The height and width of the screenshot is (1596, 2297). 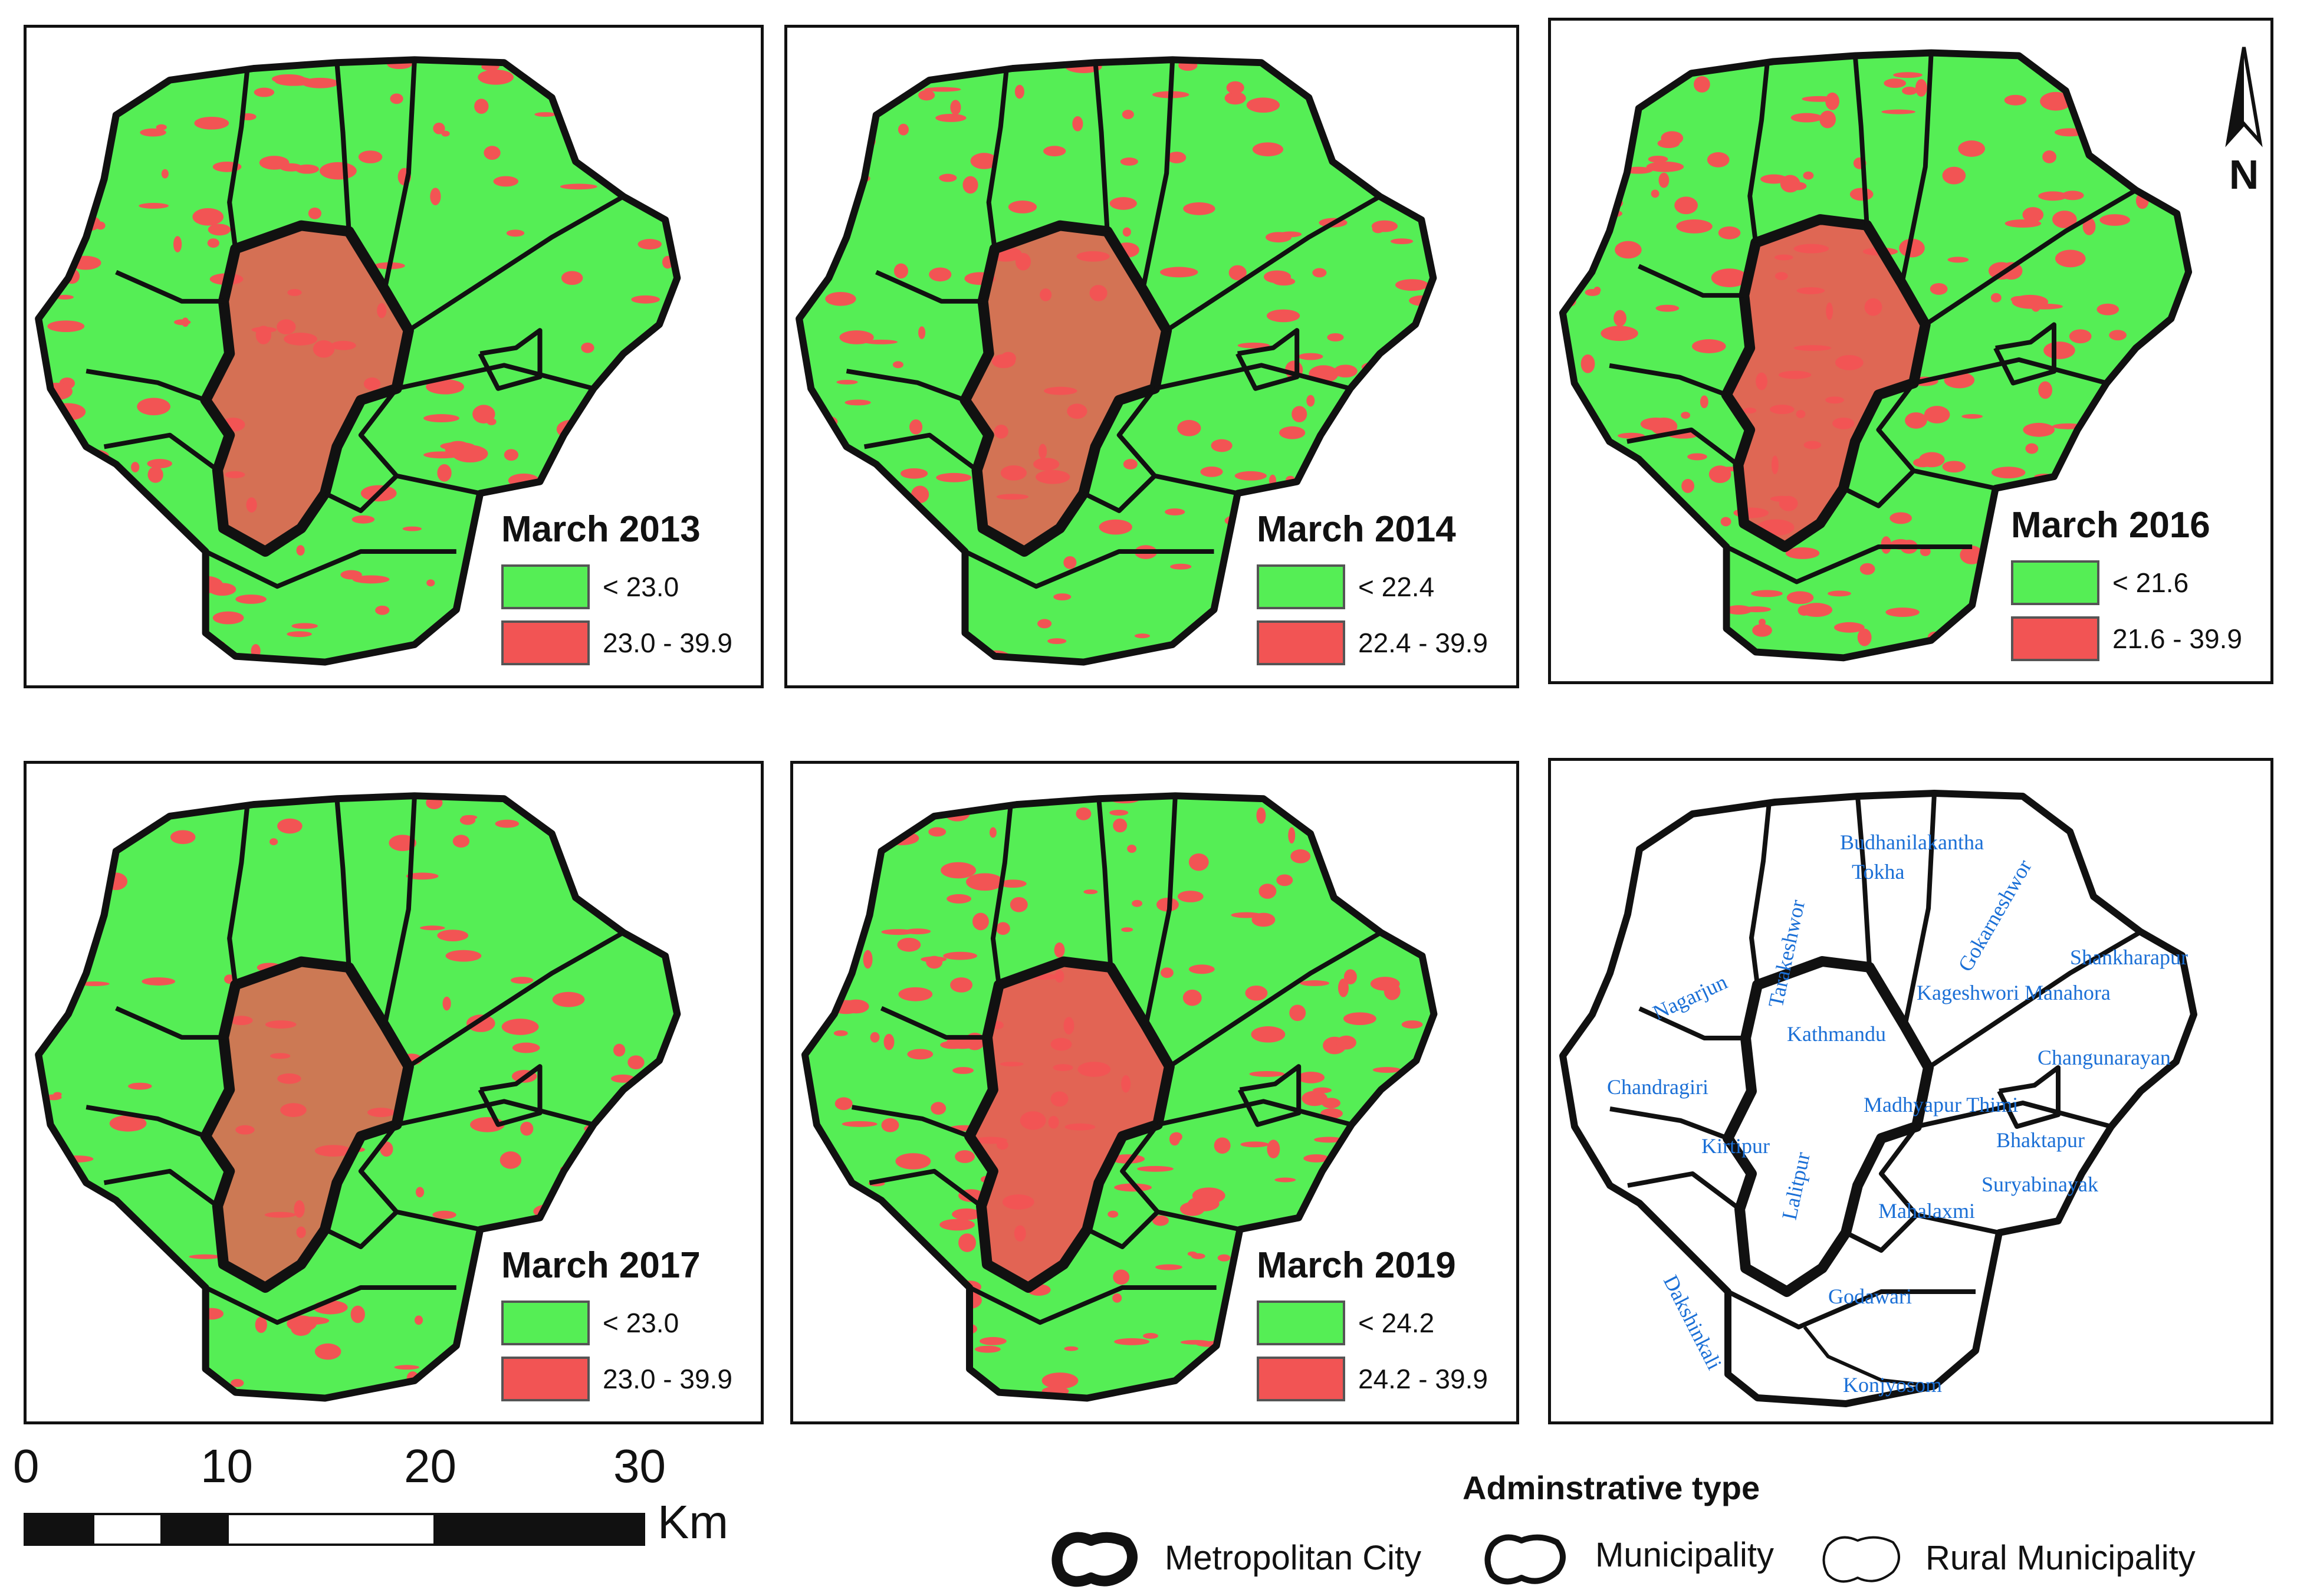 What do you see at coordinates (1094, 1560) in the screenshot?
I see `metropolitan-city-symbol` at bounding box center [1094, 1560].